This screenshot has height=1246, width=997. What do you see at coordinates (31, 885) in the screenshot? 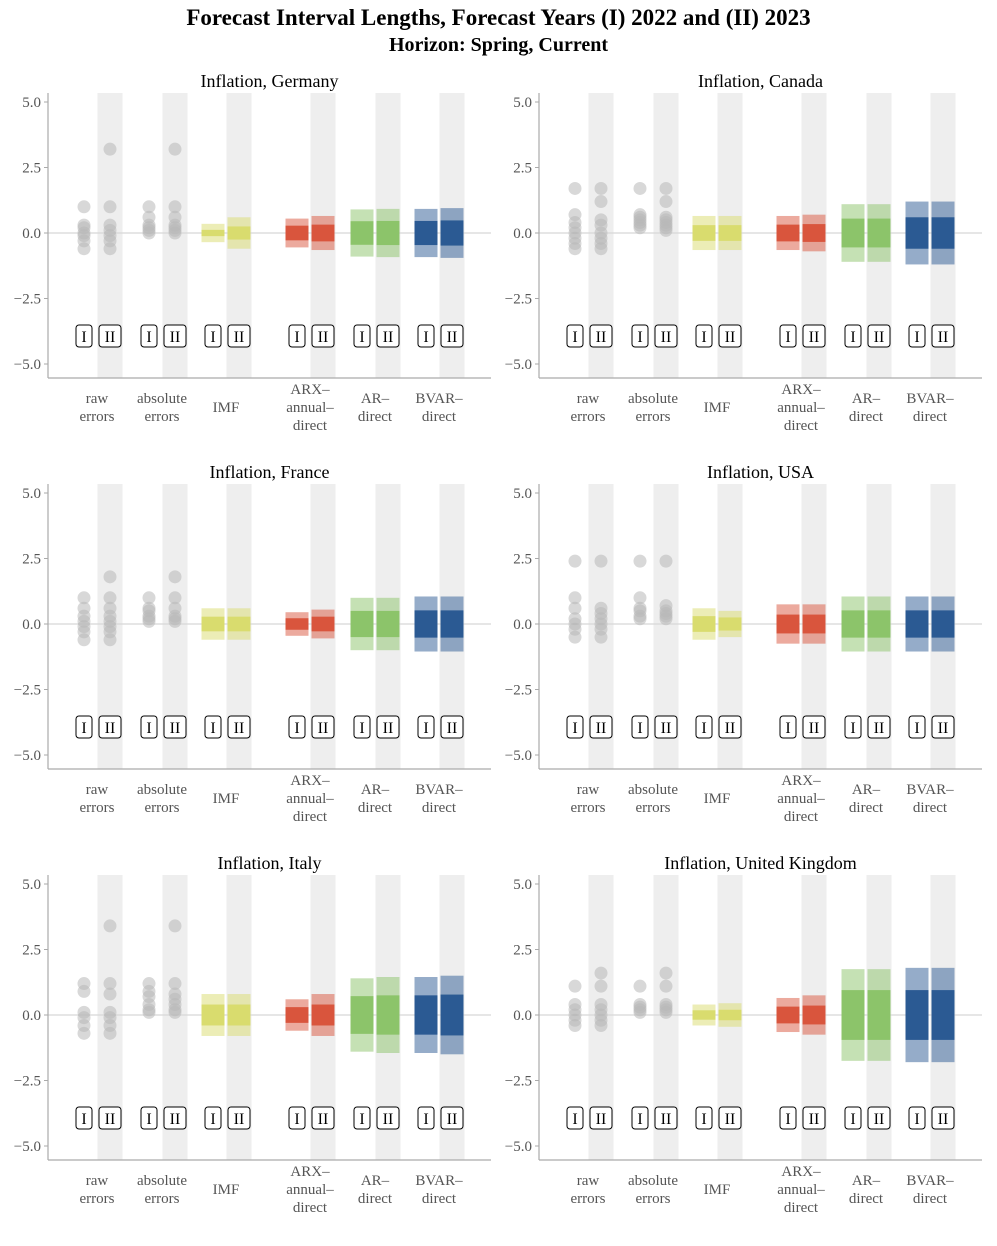
I see `y-tick-label: 5.0` at bounding box center [31, 885].